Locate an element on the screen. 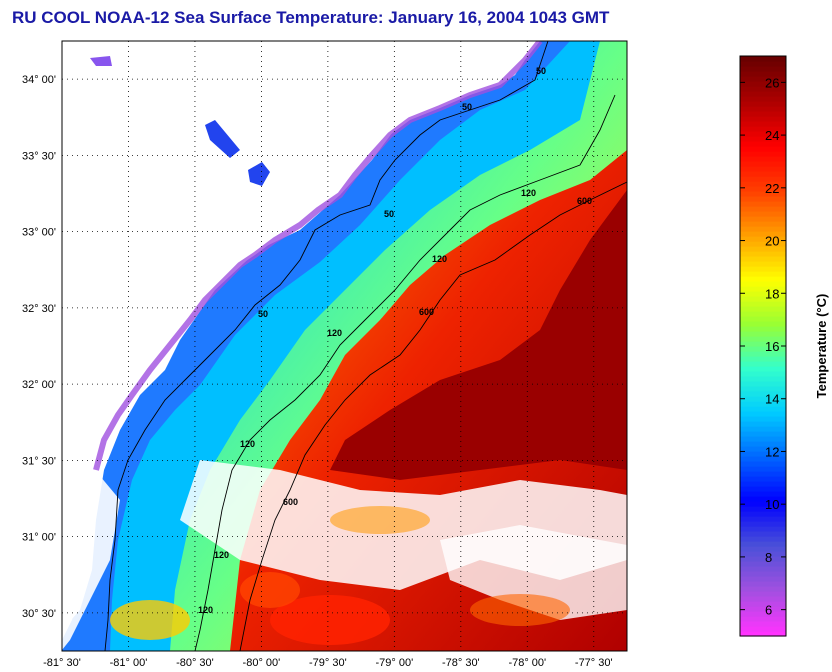  lon-tick-label: -78° 30' is located at coordinates (461, 663).